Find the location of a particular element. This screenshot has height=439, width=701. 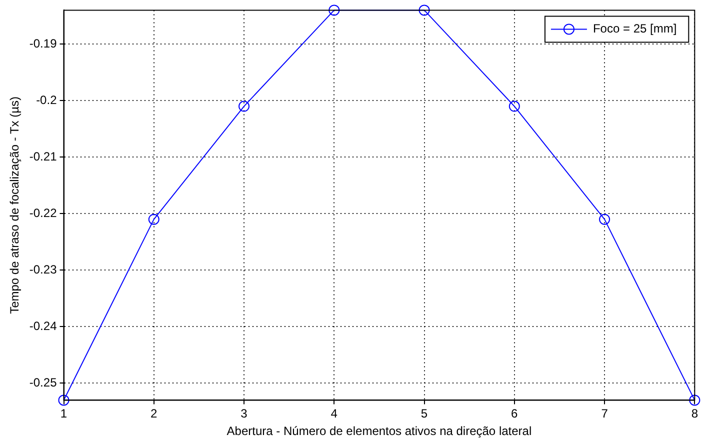

x-tick-label: 3 is located at coordinates (244, 413).